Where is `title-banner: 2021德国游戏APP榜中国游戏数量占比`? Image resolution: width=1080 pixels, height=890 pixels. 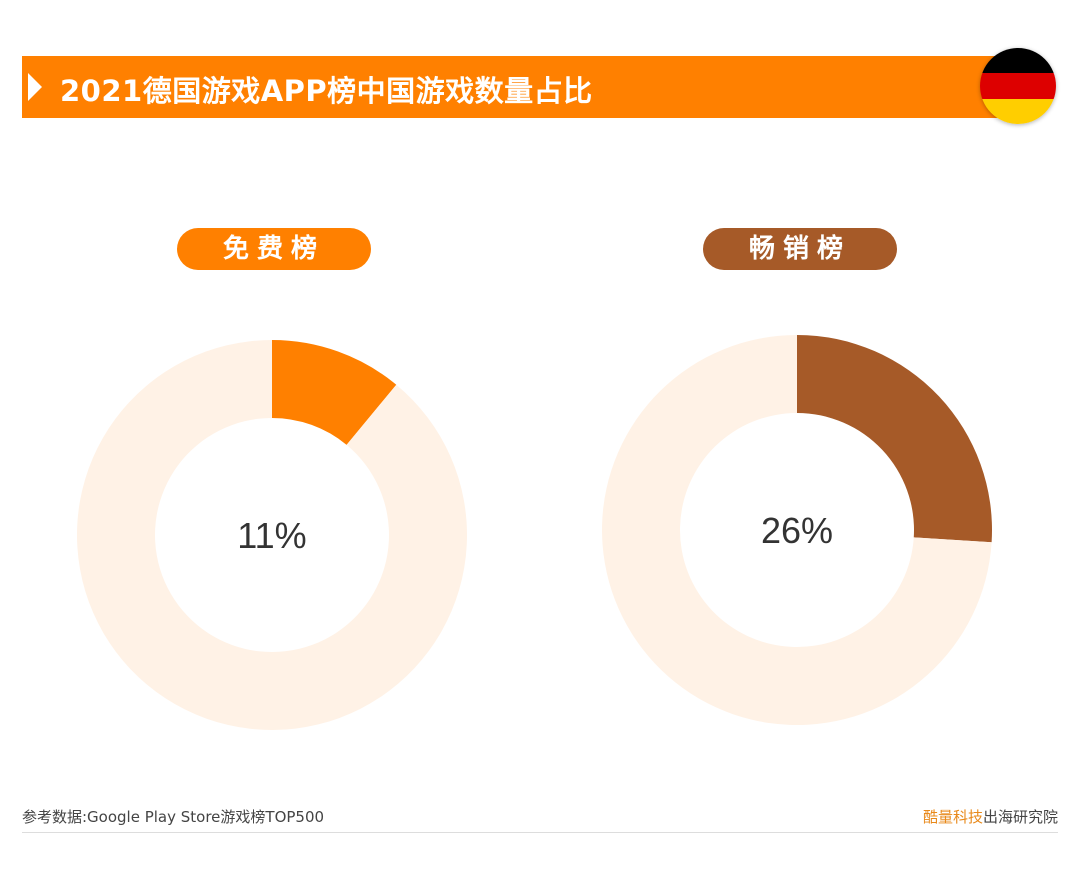
title-banner: 2021德国游戏APP榜中国游戏数量占比 is located at coordinates (517, 87).